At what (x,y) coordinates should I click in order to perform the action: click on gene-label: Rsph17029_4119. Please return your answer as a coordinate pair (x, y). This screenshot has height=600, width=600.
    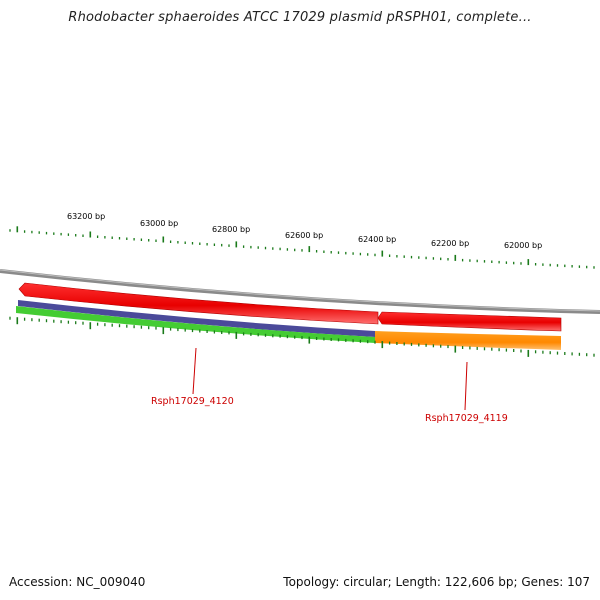
    Looking at the image, I should click on (466, 418).